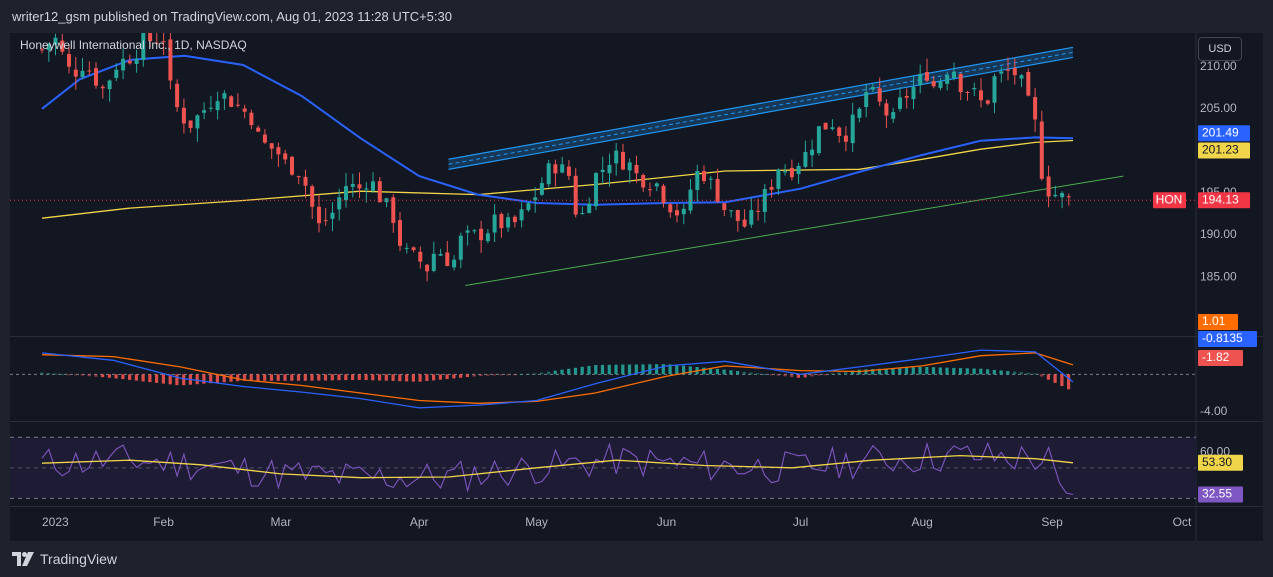 The height and width of the screenshot is (577, 1273). Describe the element at coordinates (617, 522) in the screenshot. I see `time-axis: 2023 Feb Mar Apr May Jun Jul Aug Sep Oct` at that location.